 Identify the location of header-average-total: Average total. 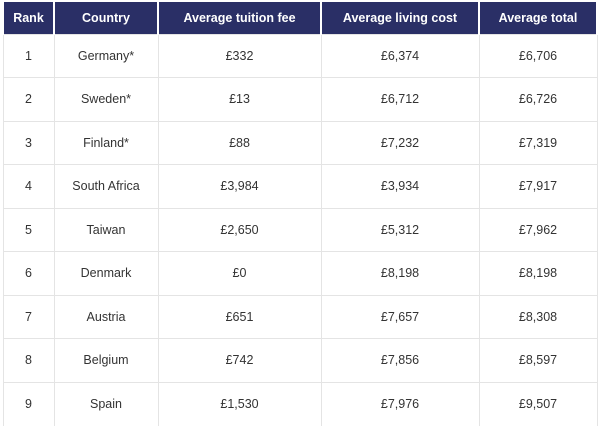
(538, 18).